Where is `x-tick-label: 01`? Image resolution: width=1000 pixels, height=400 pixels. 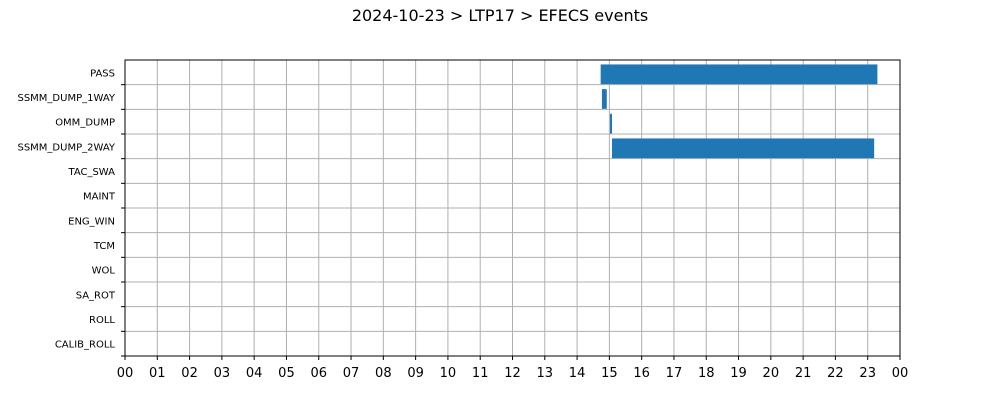 x-tick-label: 01 is located at coordinates (157, 373).